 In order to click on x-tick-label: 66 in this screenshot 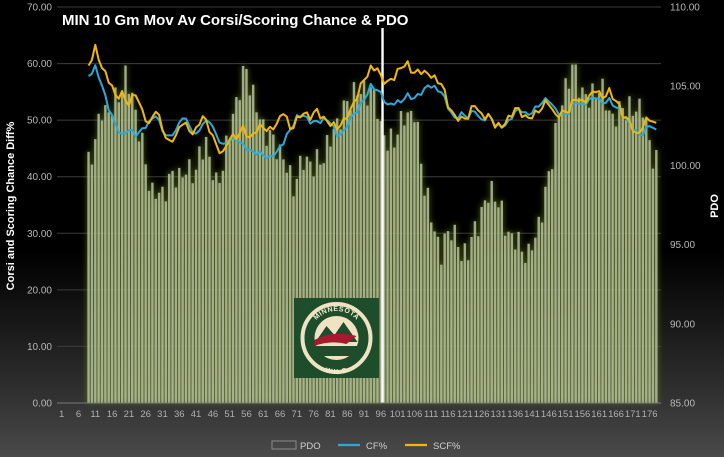, I will do `click(280, 414)`.